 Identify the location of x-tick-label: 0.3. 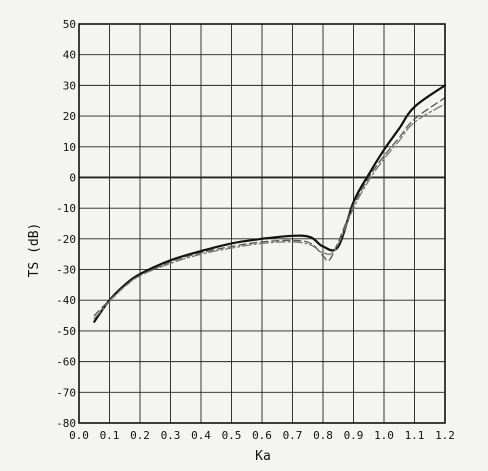
(171, 435).